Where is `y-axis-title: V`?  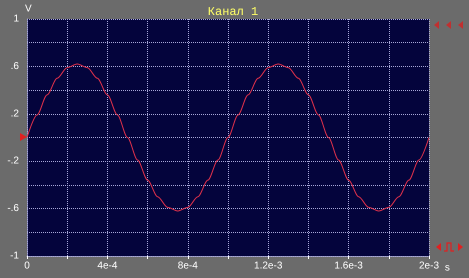
y-axis-title: V is located at coordinates (28, 9).